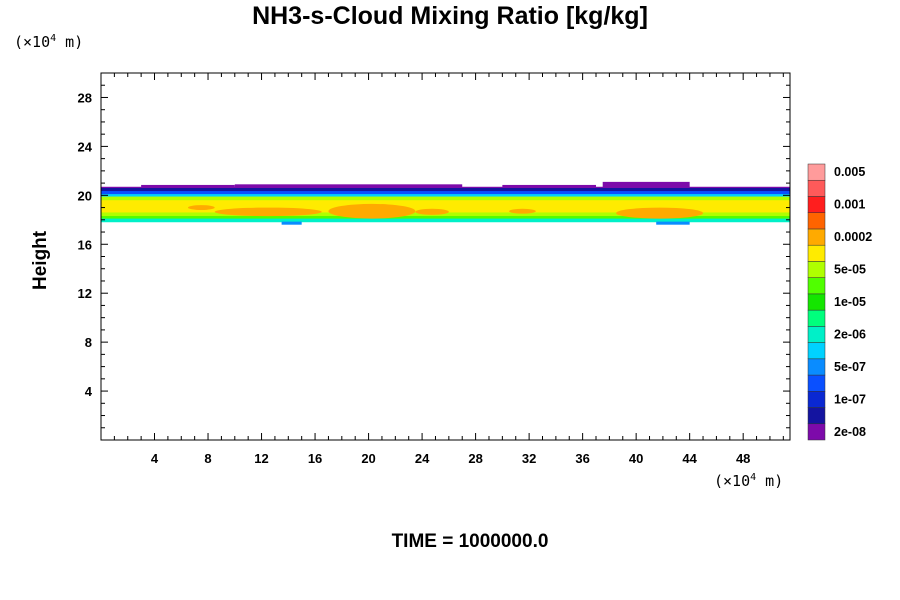 The width and height of the screenshot is (900, 600). I want to click on x-tick-label: 12, so click(261, 458).